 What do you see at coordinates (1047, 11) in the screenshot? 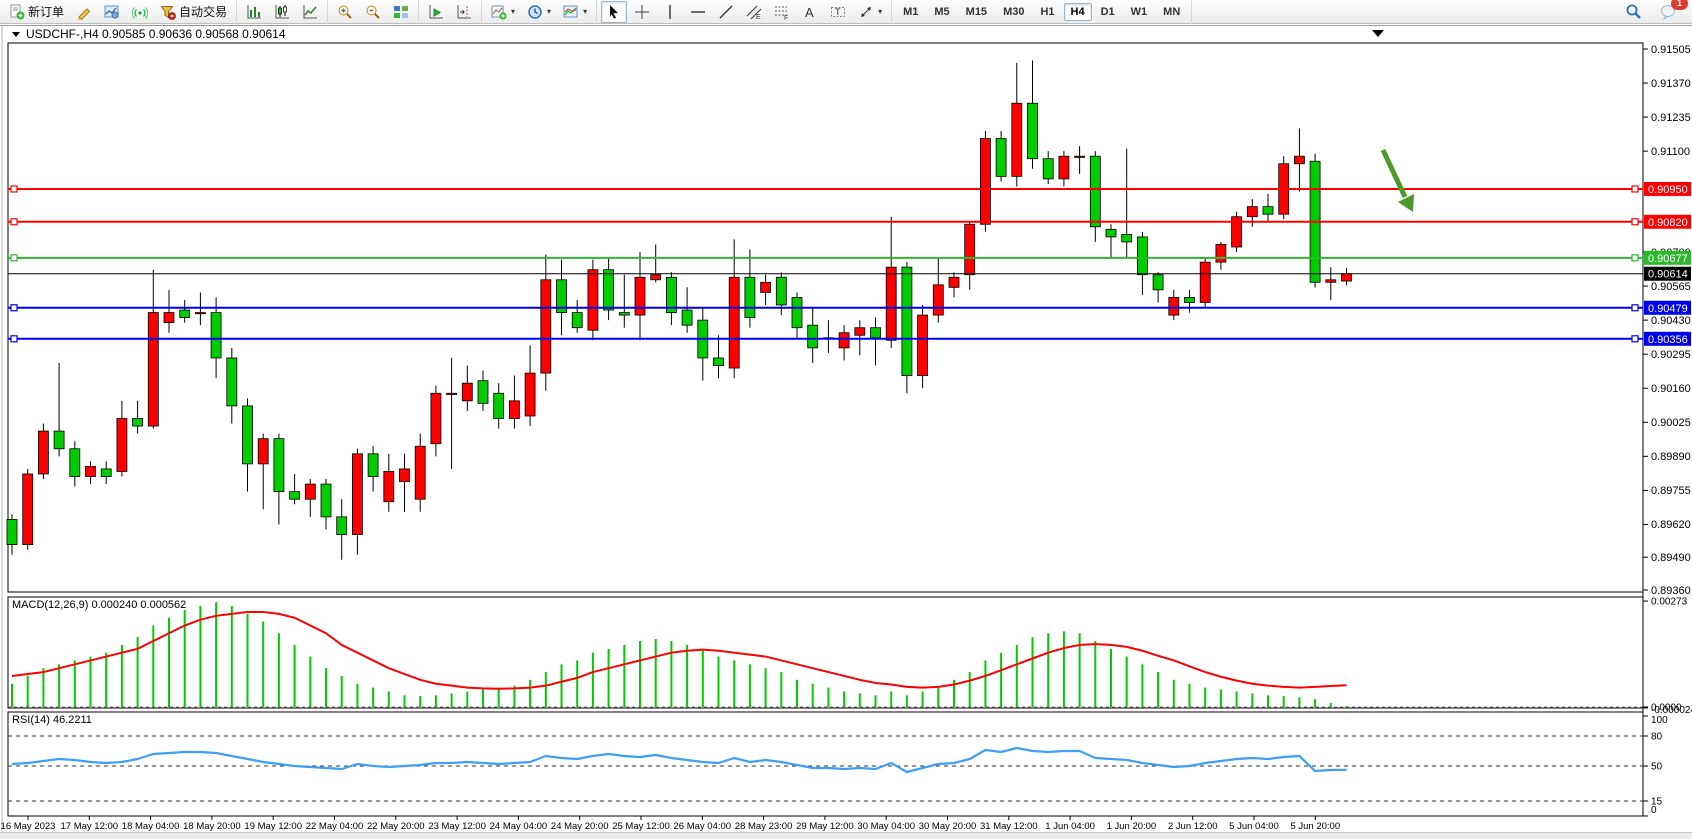
I see `timeframe-h1: H1` at bounding box center [1047, 11].